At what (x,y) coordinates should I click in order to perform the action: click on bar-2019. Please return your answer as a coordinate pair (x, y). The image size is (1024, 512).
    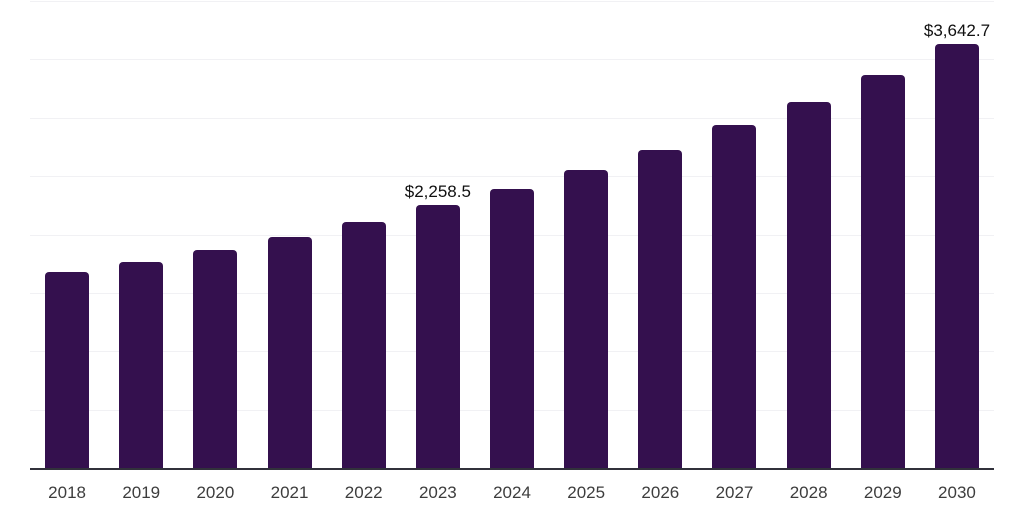
    Looking at the image, I should click on (141, 365).